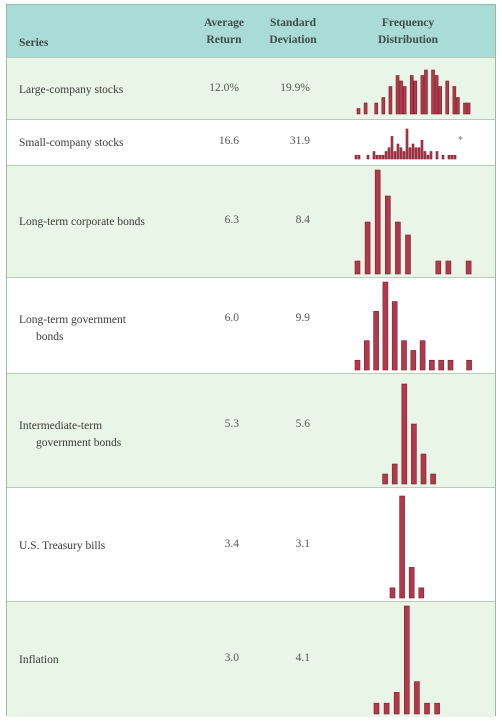  I want to click on header-average-line2: Return, so click(224, 40).